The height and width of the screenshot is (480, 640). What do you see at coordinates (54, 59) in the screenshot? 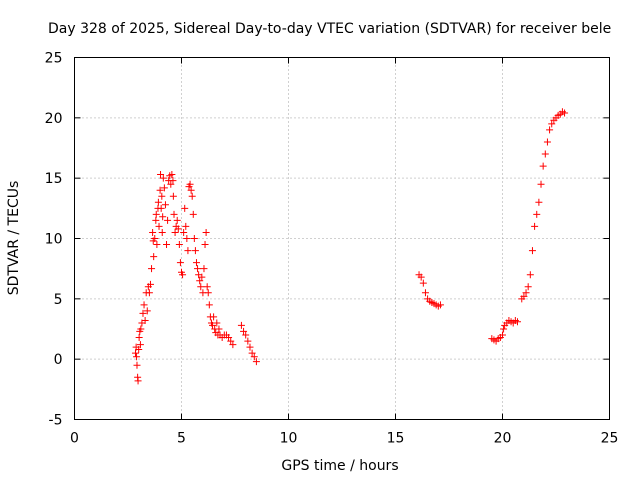
I see `y-tick-label: 25` at bounding box center [54, 59].